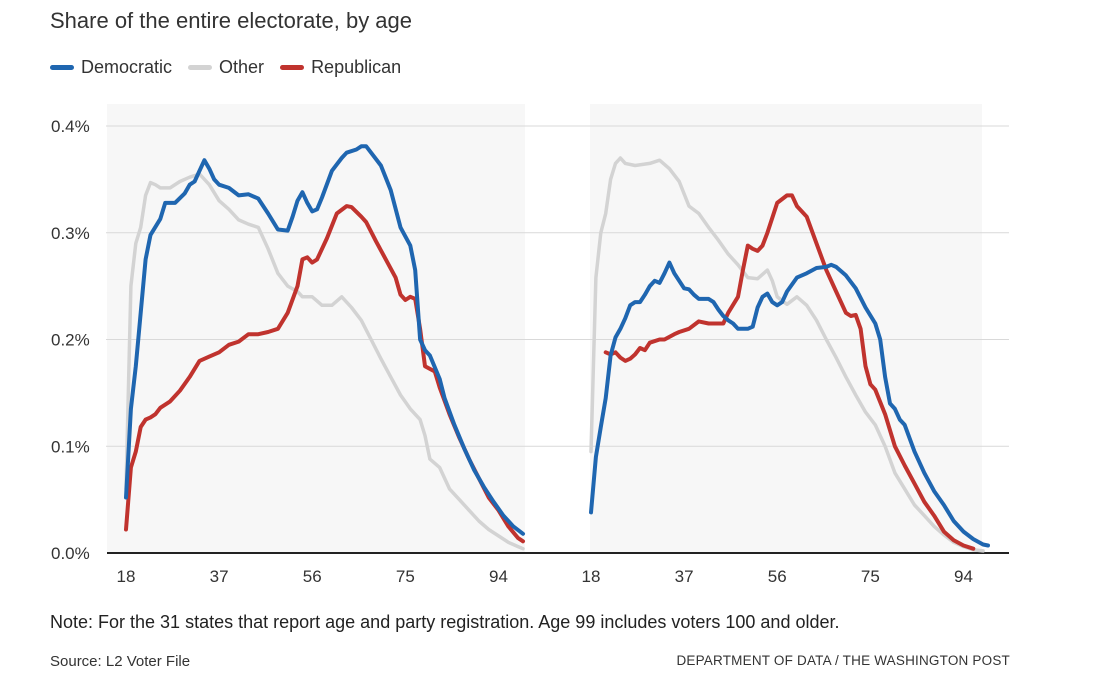 Image resolution: width=1113 pixels, height=697 pixels. What do you see at coordinates (231, 20) in the screenshot?
I see `chart-title: Share of the entire electorate, by age` at bounding box center [231, 20].